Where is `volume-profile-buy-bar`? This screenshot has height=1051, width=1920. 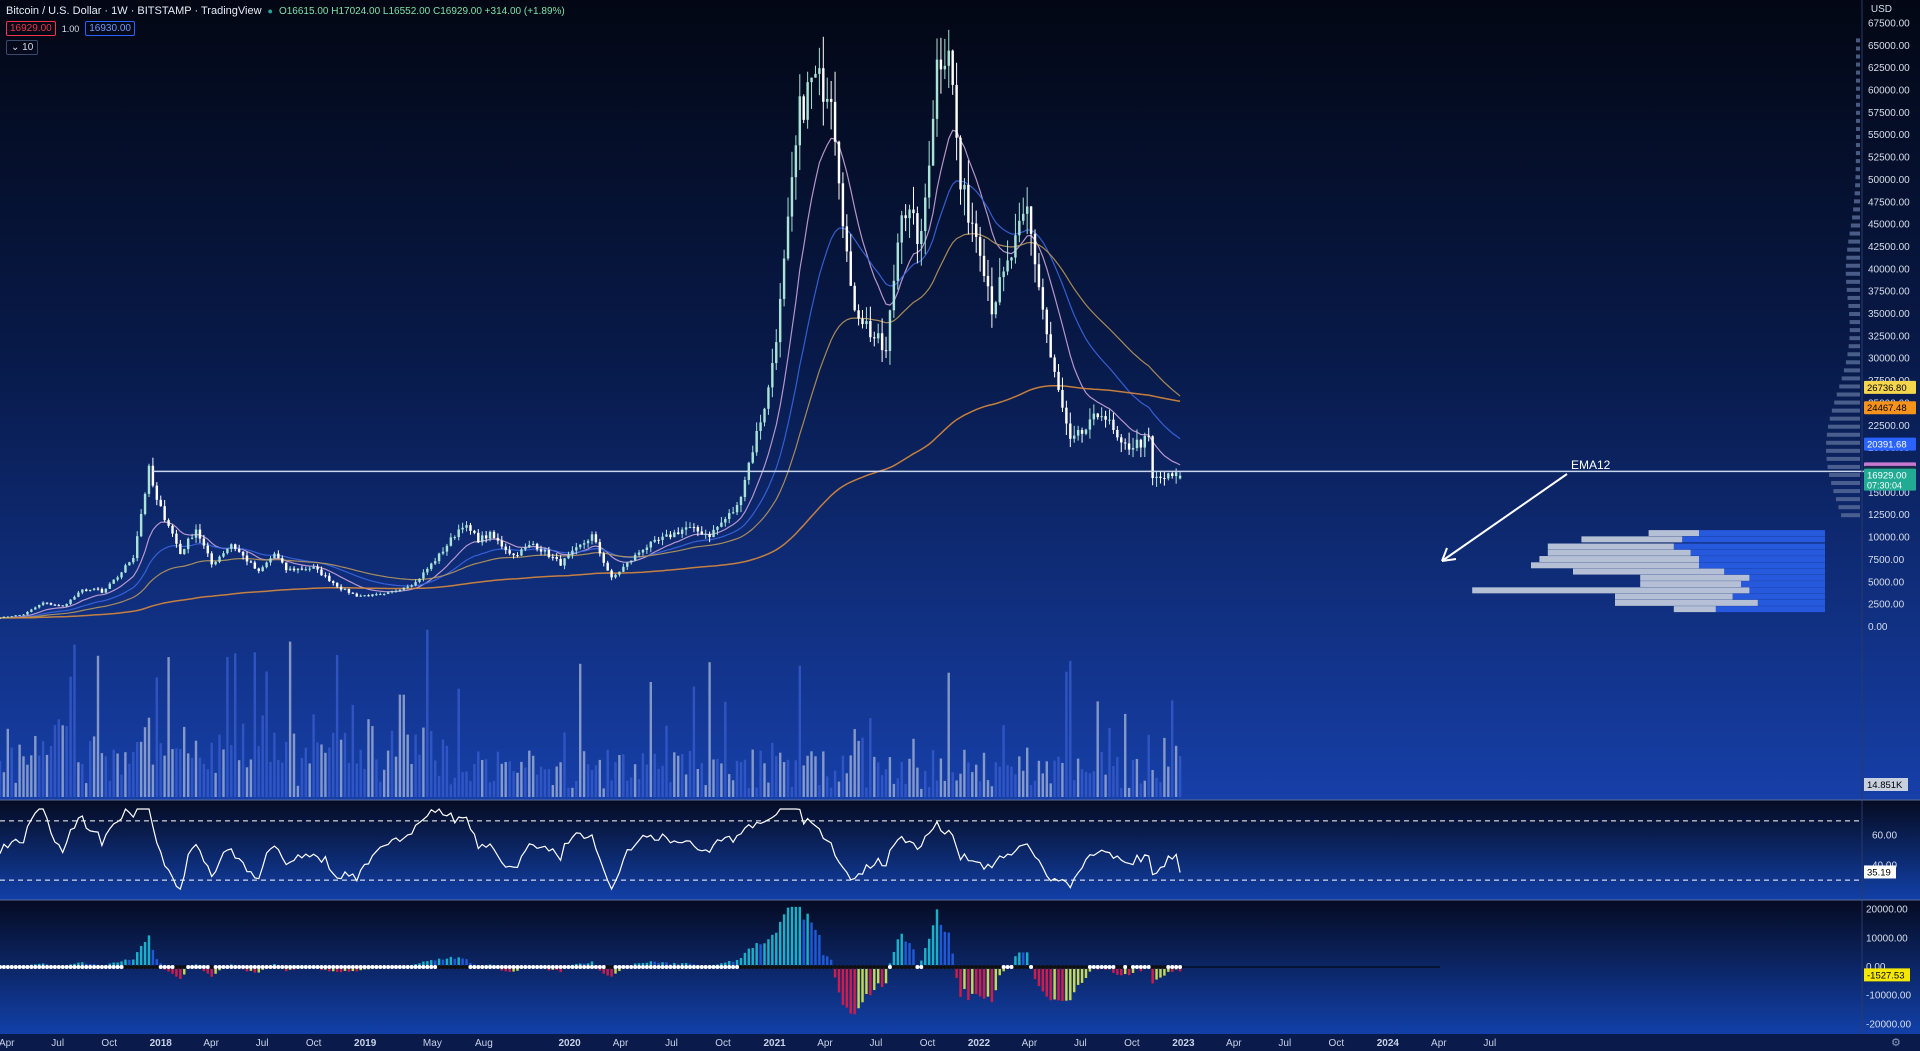 volume-profile-buy-bar is located at coordinates (1757, 552).